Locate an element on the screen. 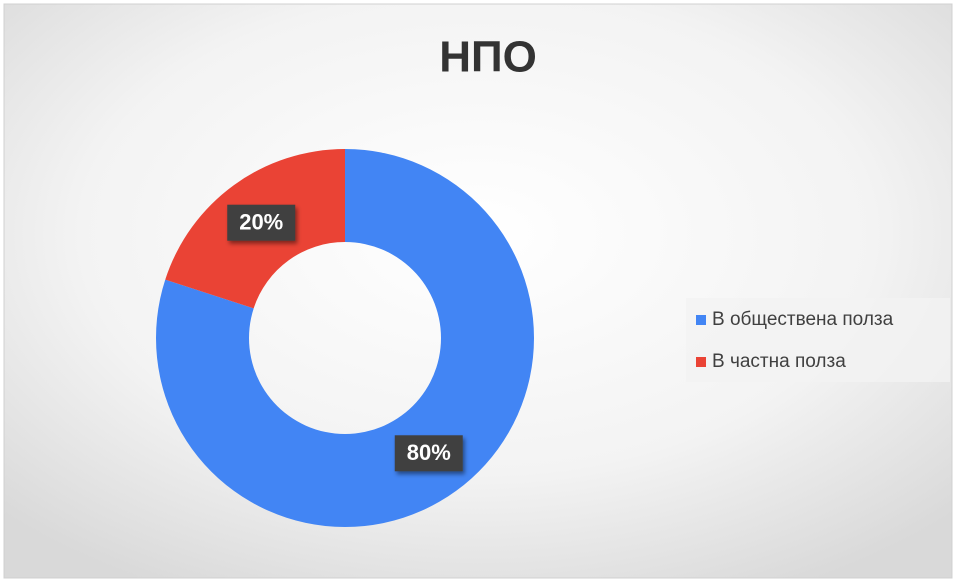 The width and height of the screenshot is (957, 583). data-label: 20% is located at coordinates (261, 222).